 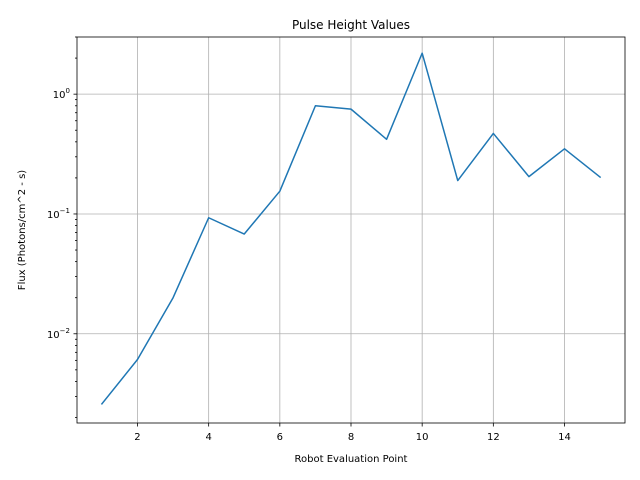 What do you see at coordinates (61, 94) in the screenshot?
I see `y-tick-label: 10⁰` at bounding box center [61, 94].